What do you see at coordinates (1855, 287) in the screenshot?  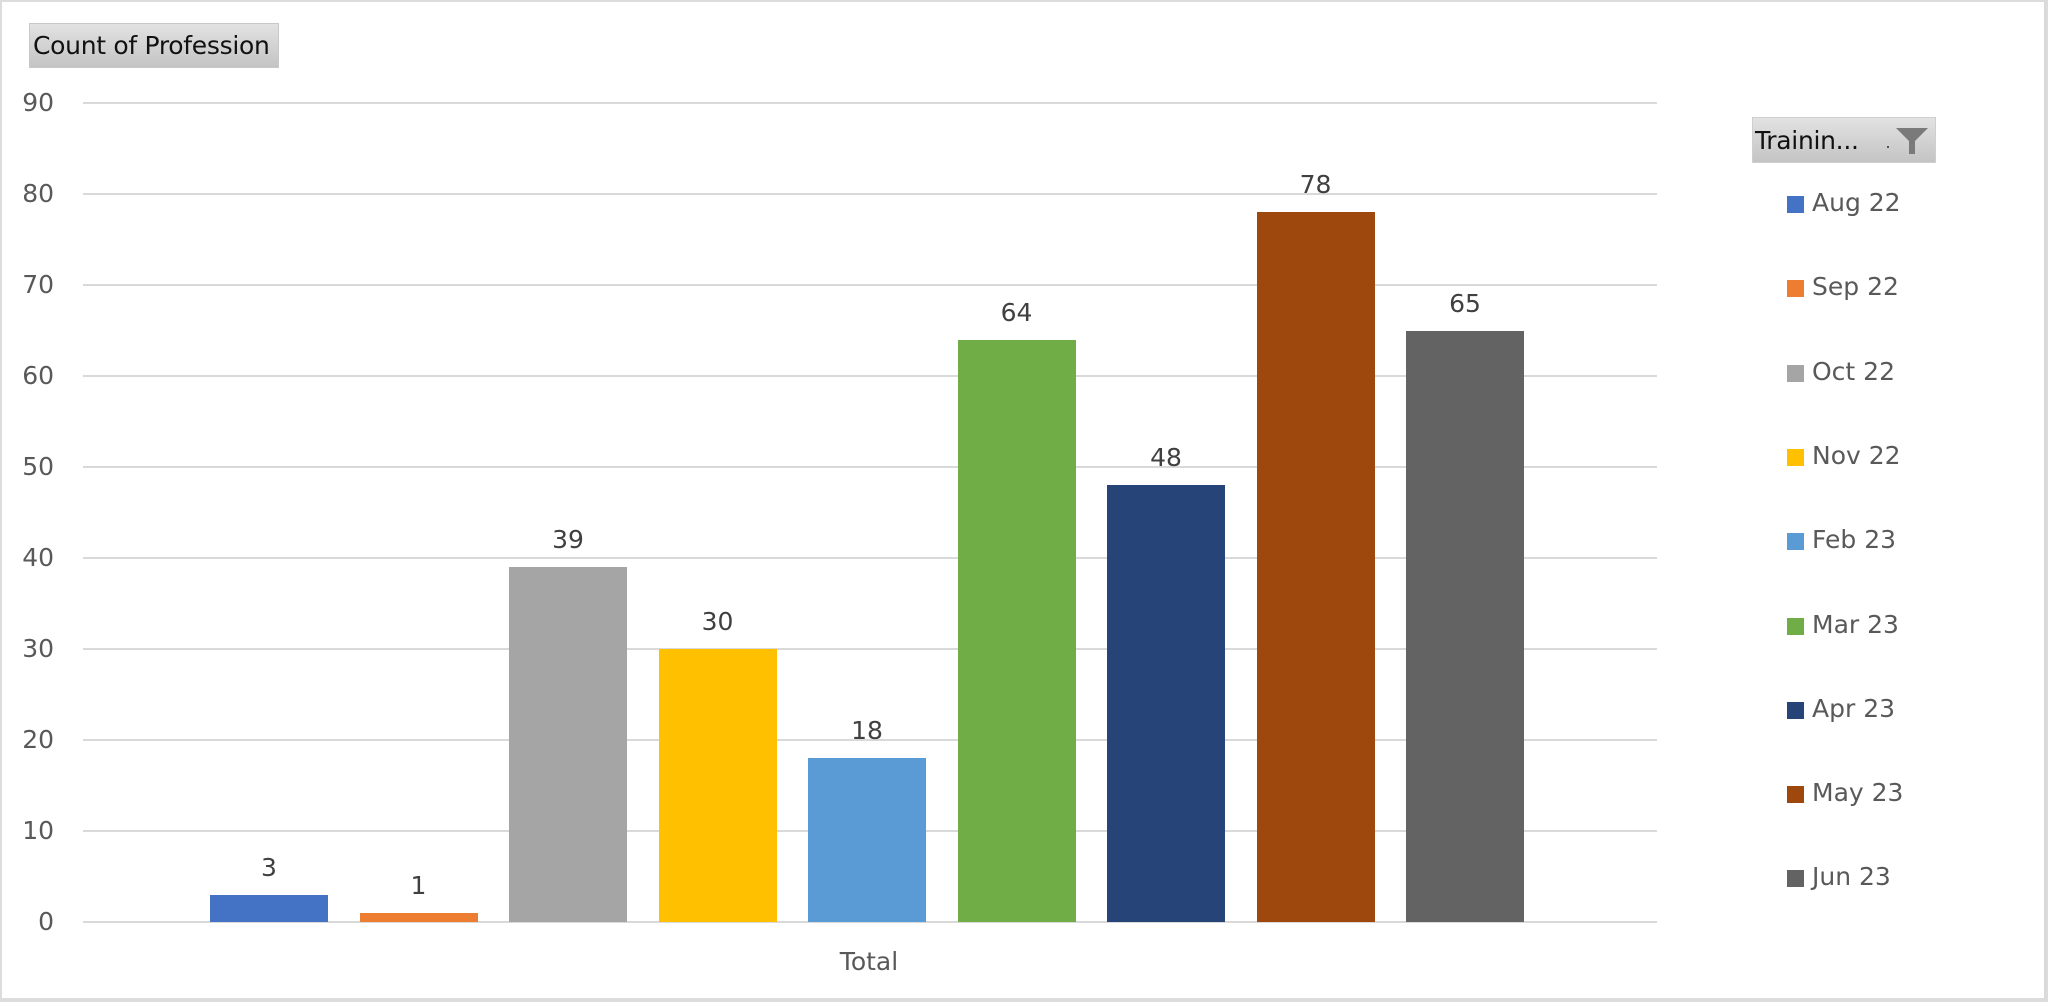 I see `legend-label: Sep 22` at bounding box center [1855, 287].